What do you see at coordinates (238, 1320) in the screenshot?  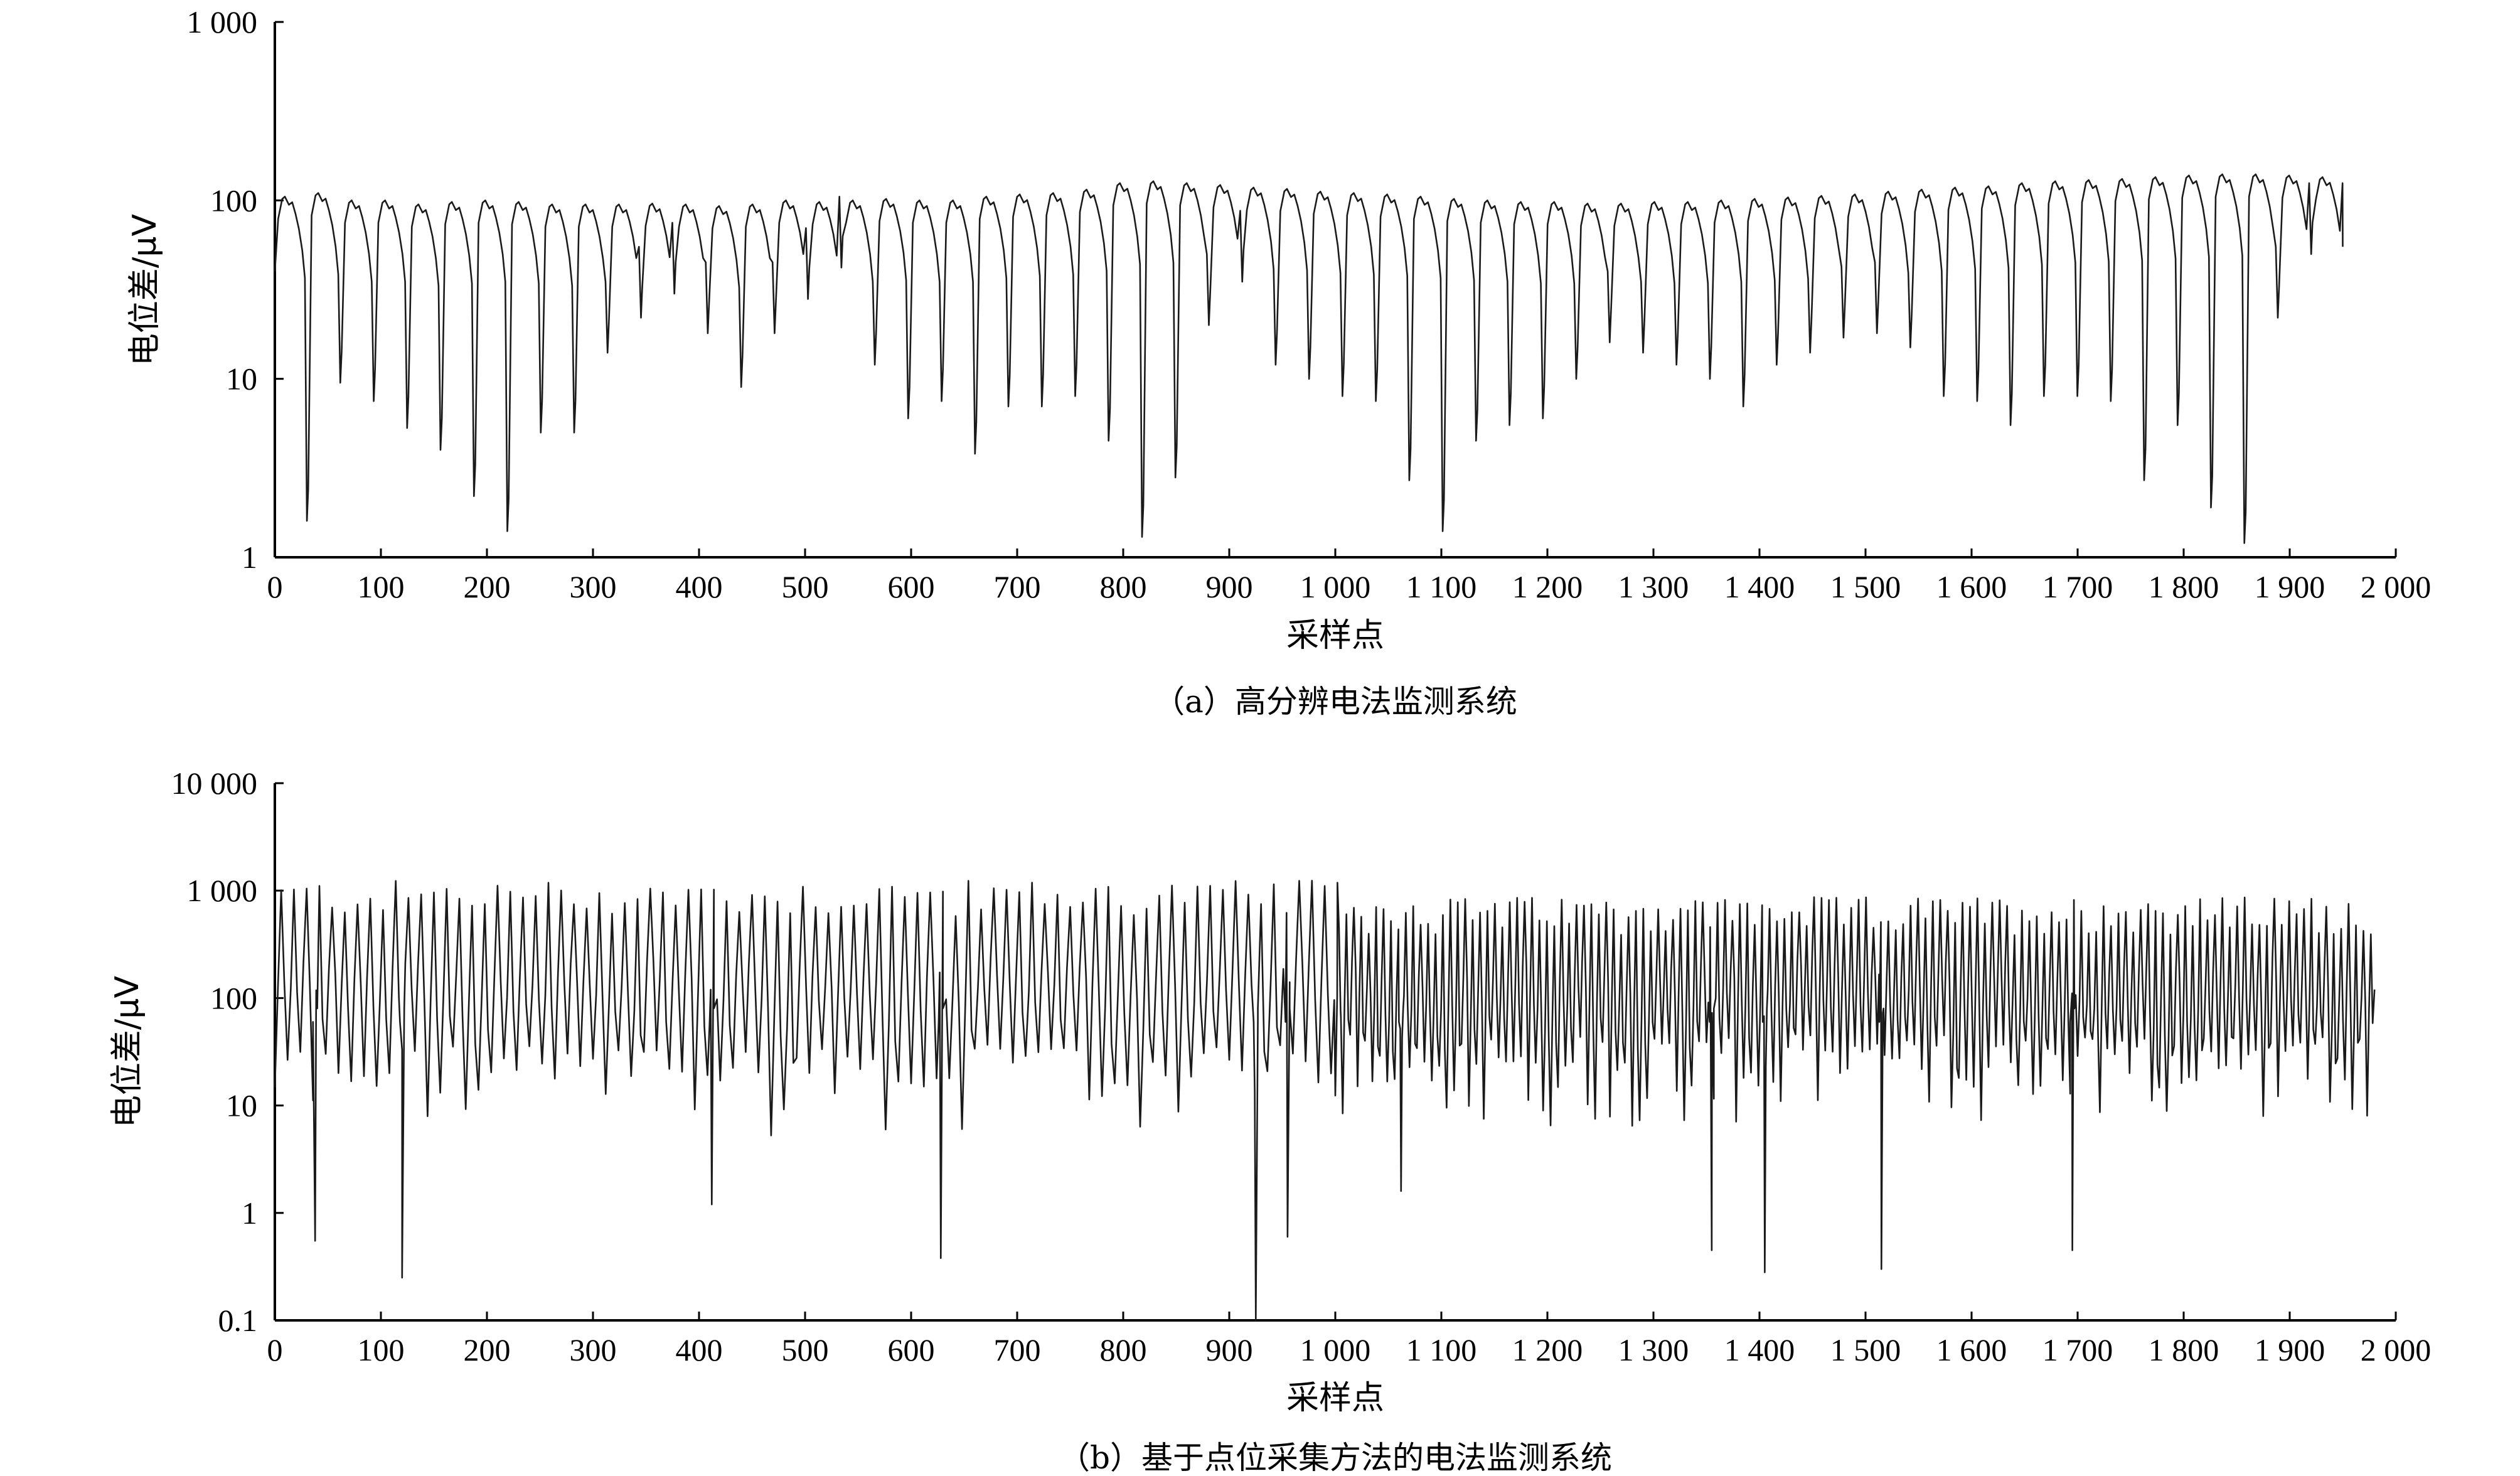 I see `y-tick-label: 0.1` at bounding box center [238, 1320].